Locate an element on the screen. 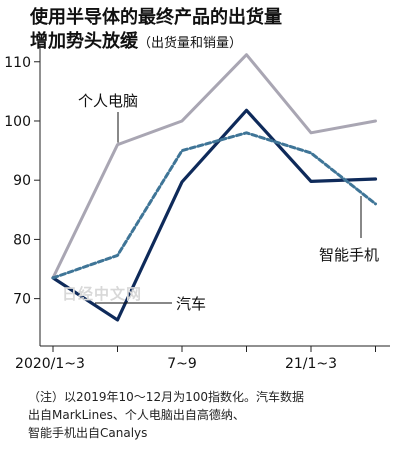 This screenshot has width=400, height=464. y-tick-label-80: 80 is located at coordinates (22, 240).